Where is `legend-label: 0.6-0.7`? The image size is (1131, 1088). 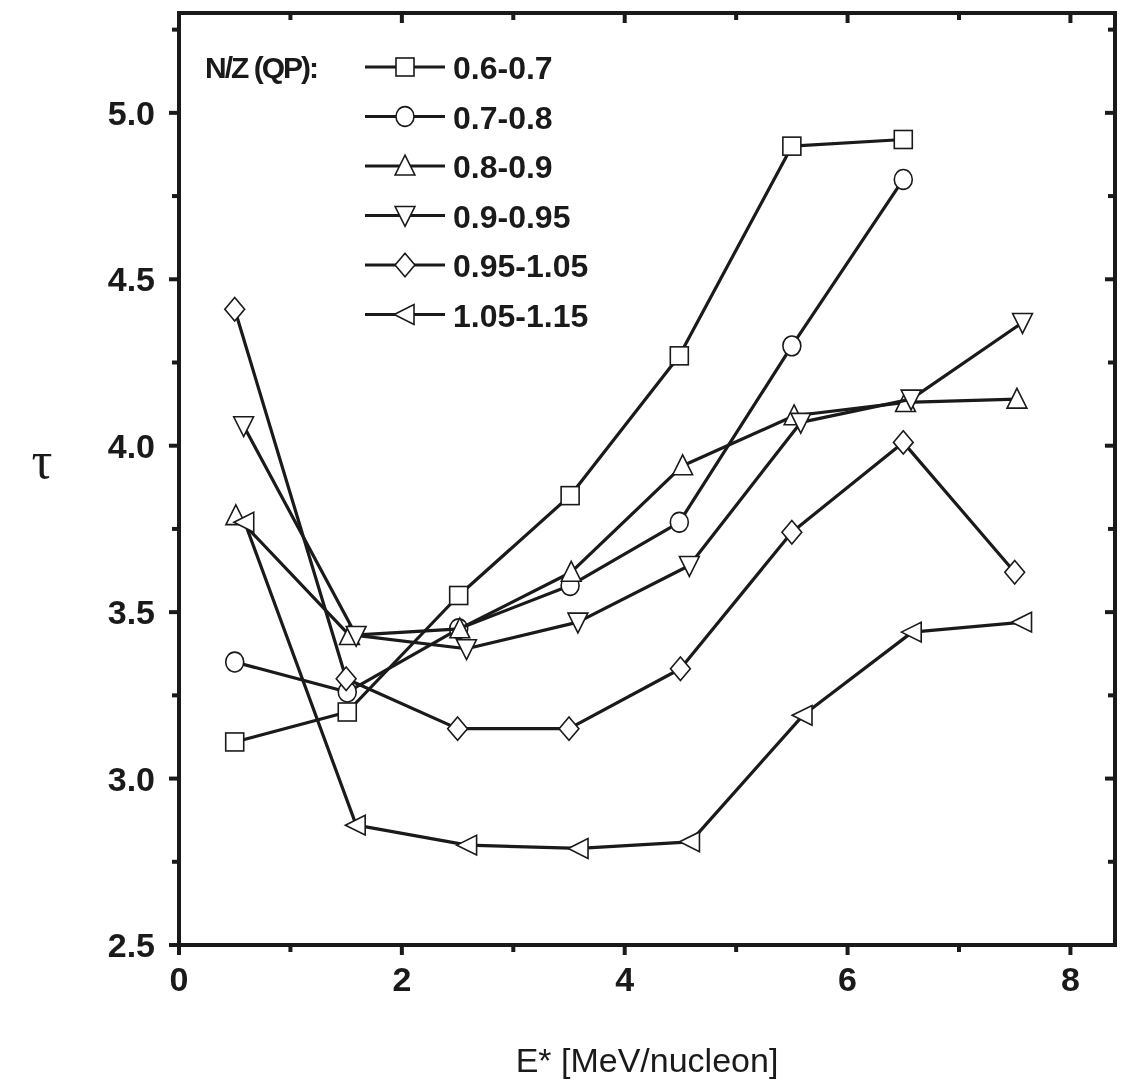
legend-label: 0.6-0.7 is located at coordinates (503, 68).